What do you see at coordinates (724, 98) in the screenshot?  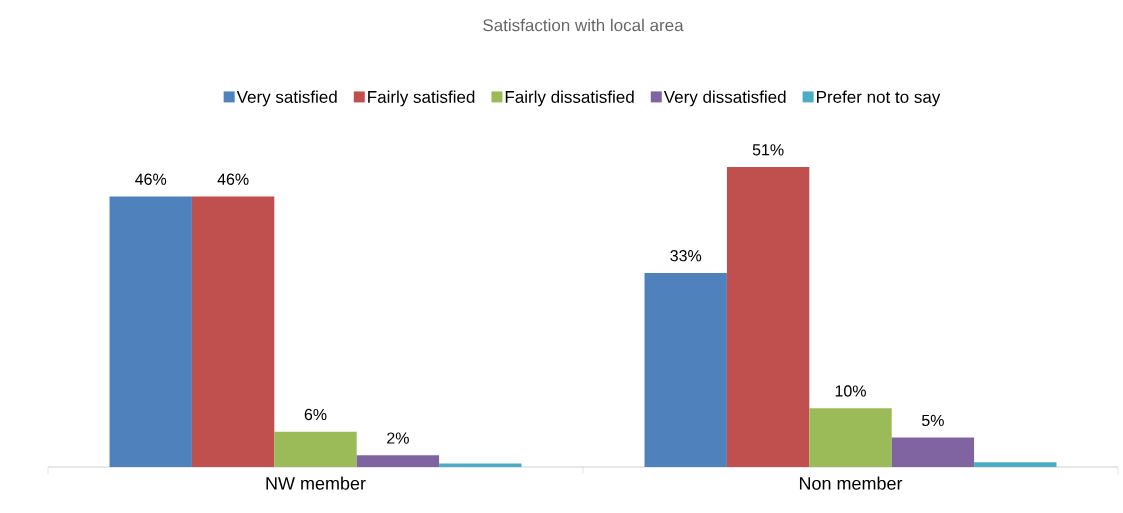 I see `legend-label: Very dissatisfied` at bounding box center [724, 98].